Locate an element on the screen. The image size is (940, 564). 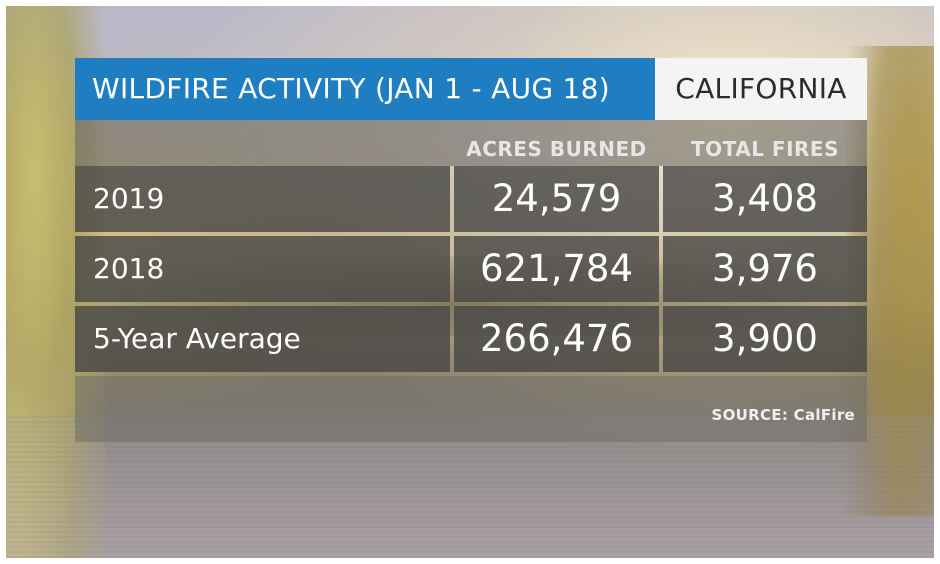
source-footer: SOURCE: CalFire is located at coordinates (471, 409).